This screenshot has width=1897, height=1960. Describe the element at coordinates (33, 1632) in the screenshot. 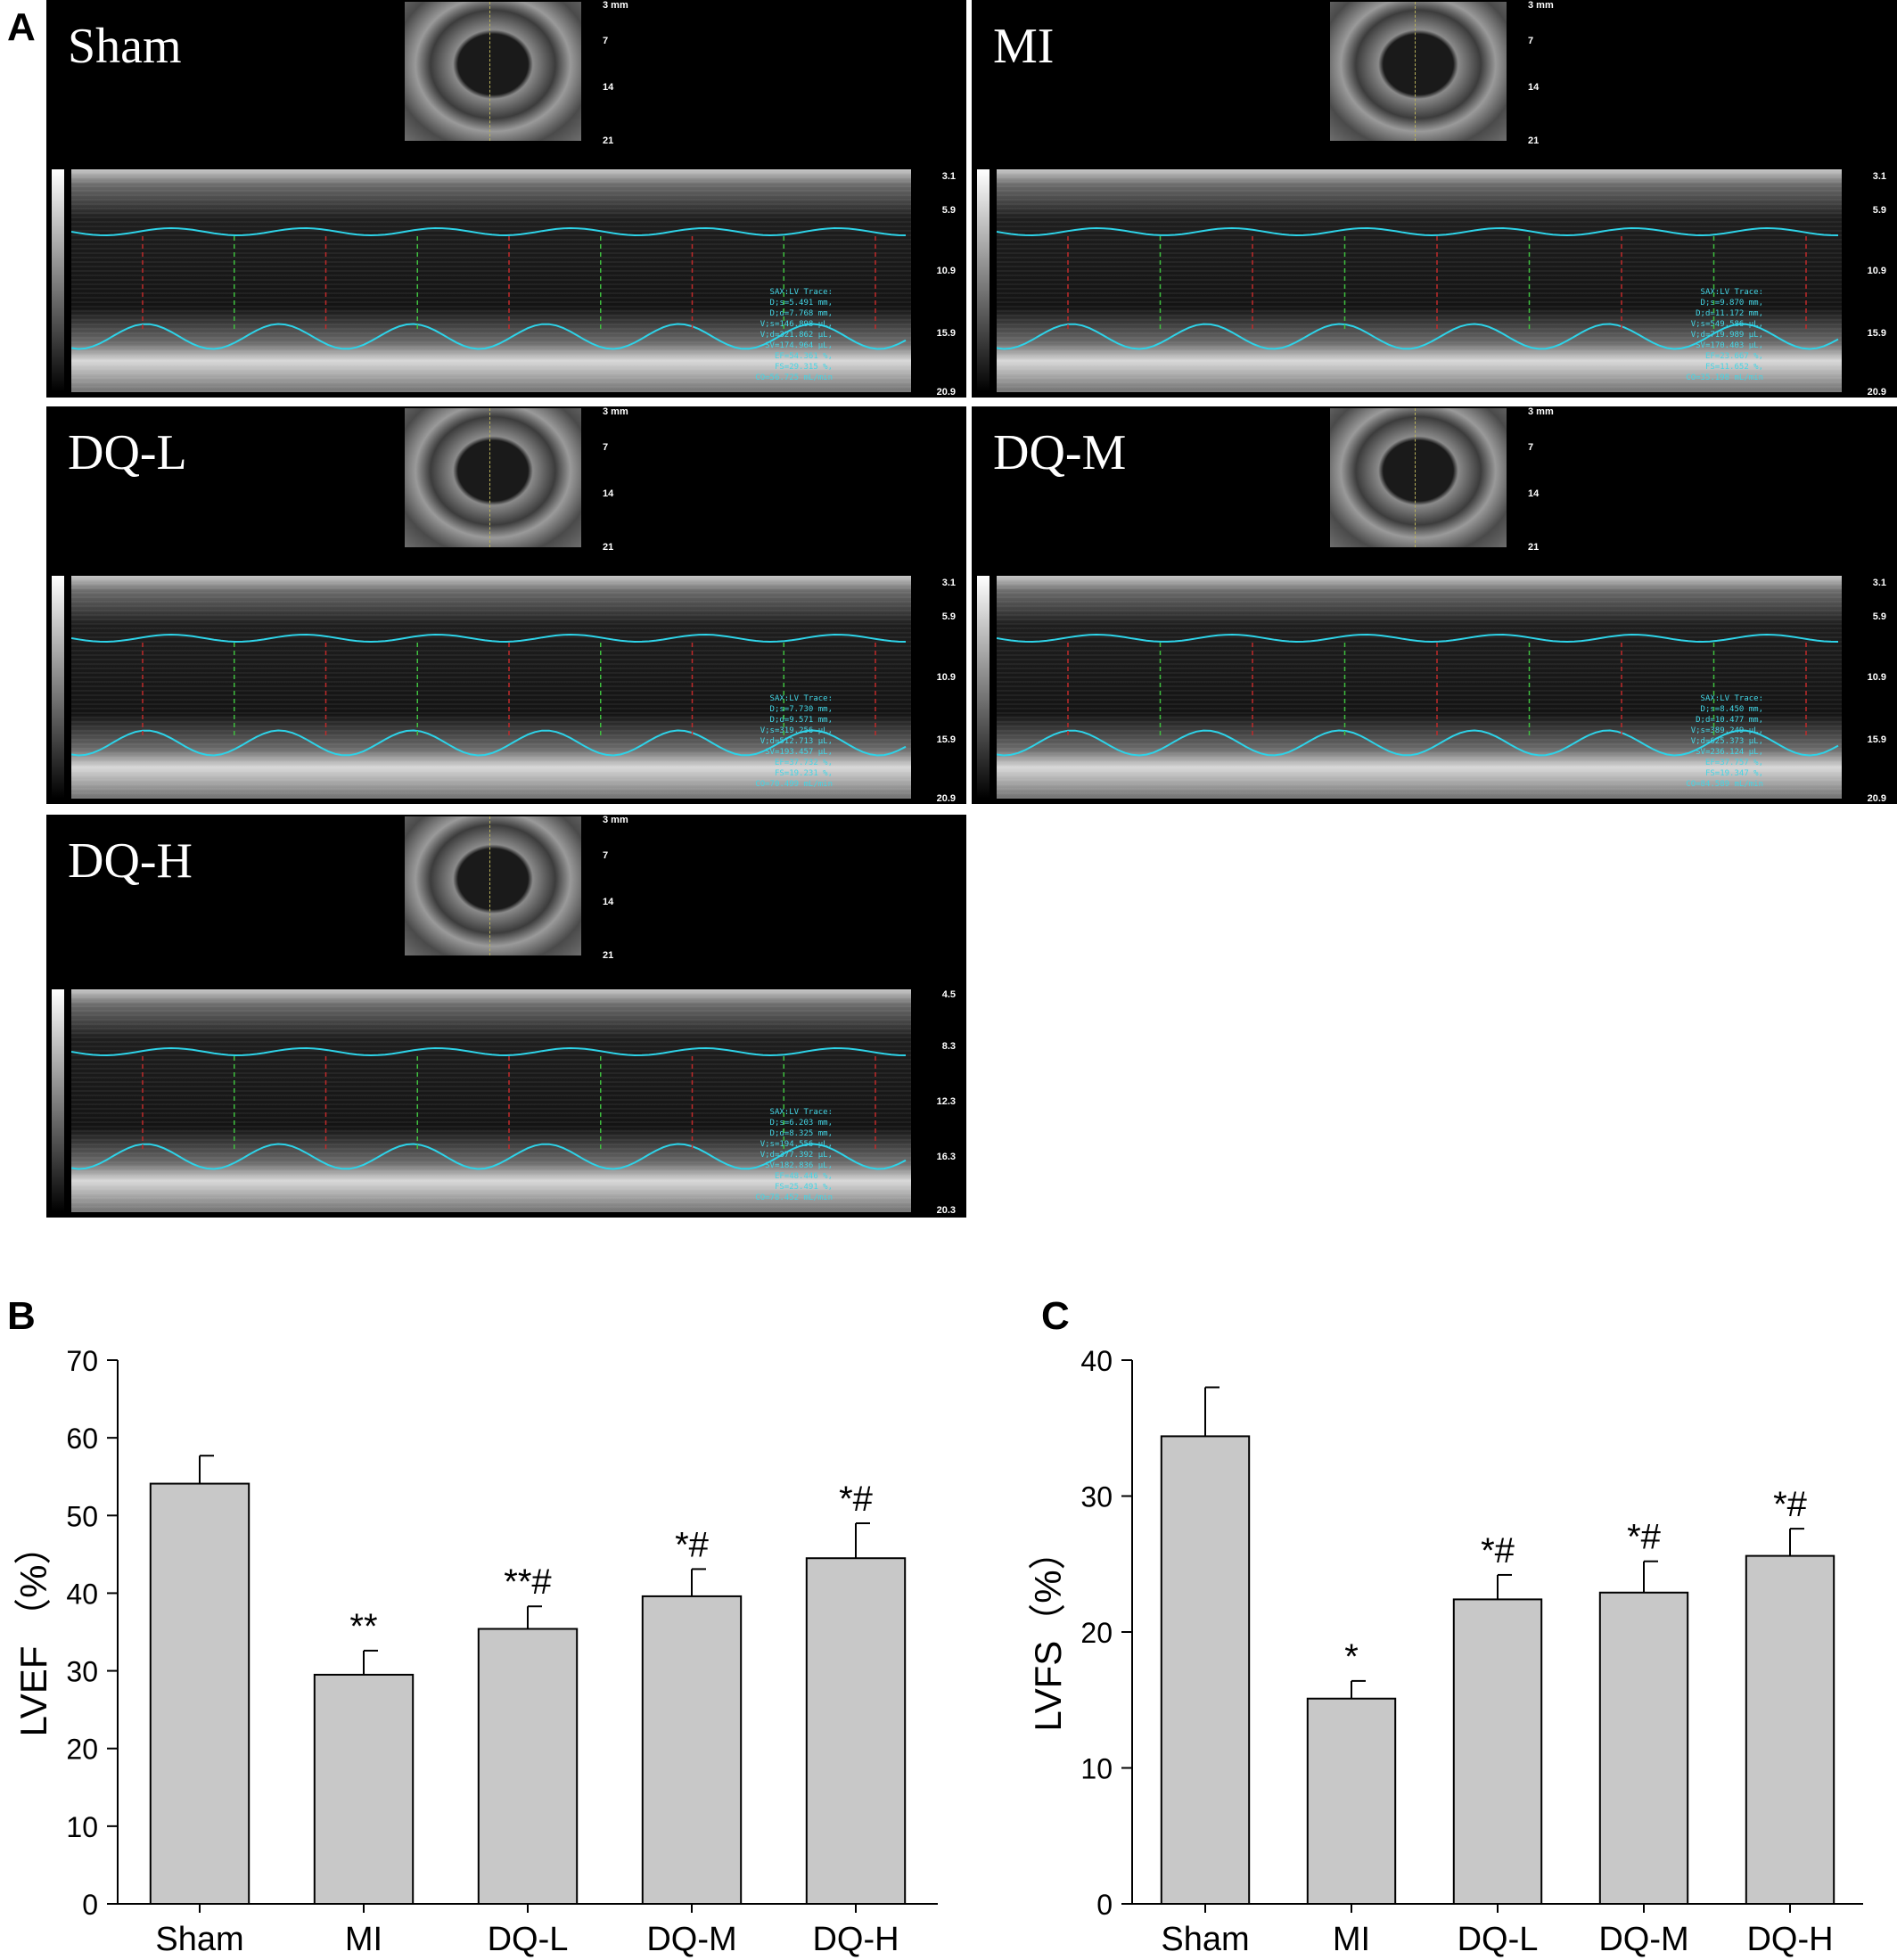

I see `y-axis-label: LVEF （%）` at that location.